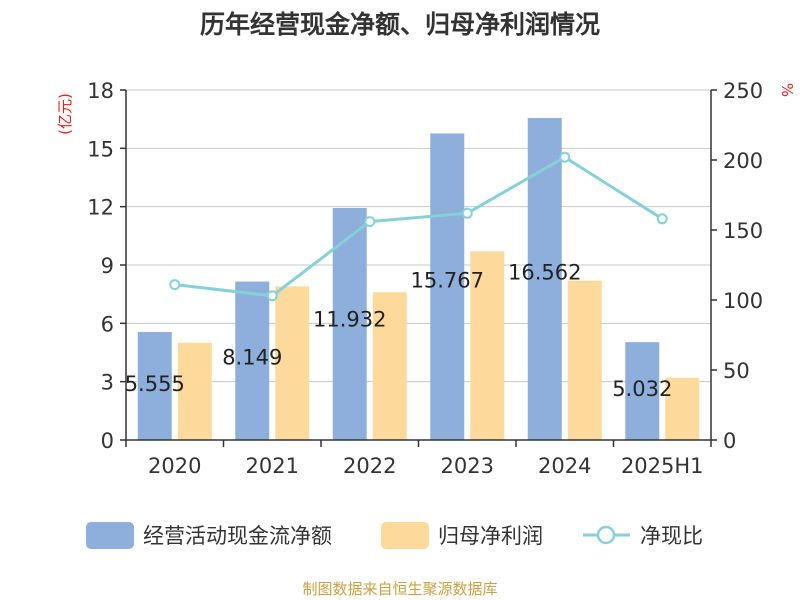  I want to click on left-tick-label: 15, so click(100, 149).